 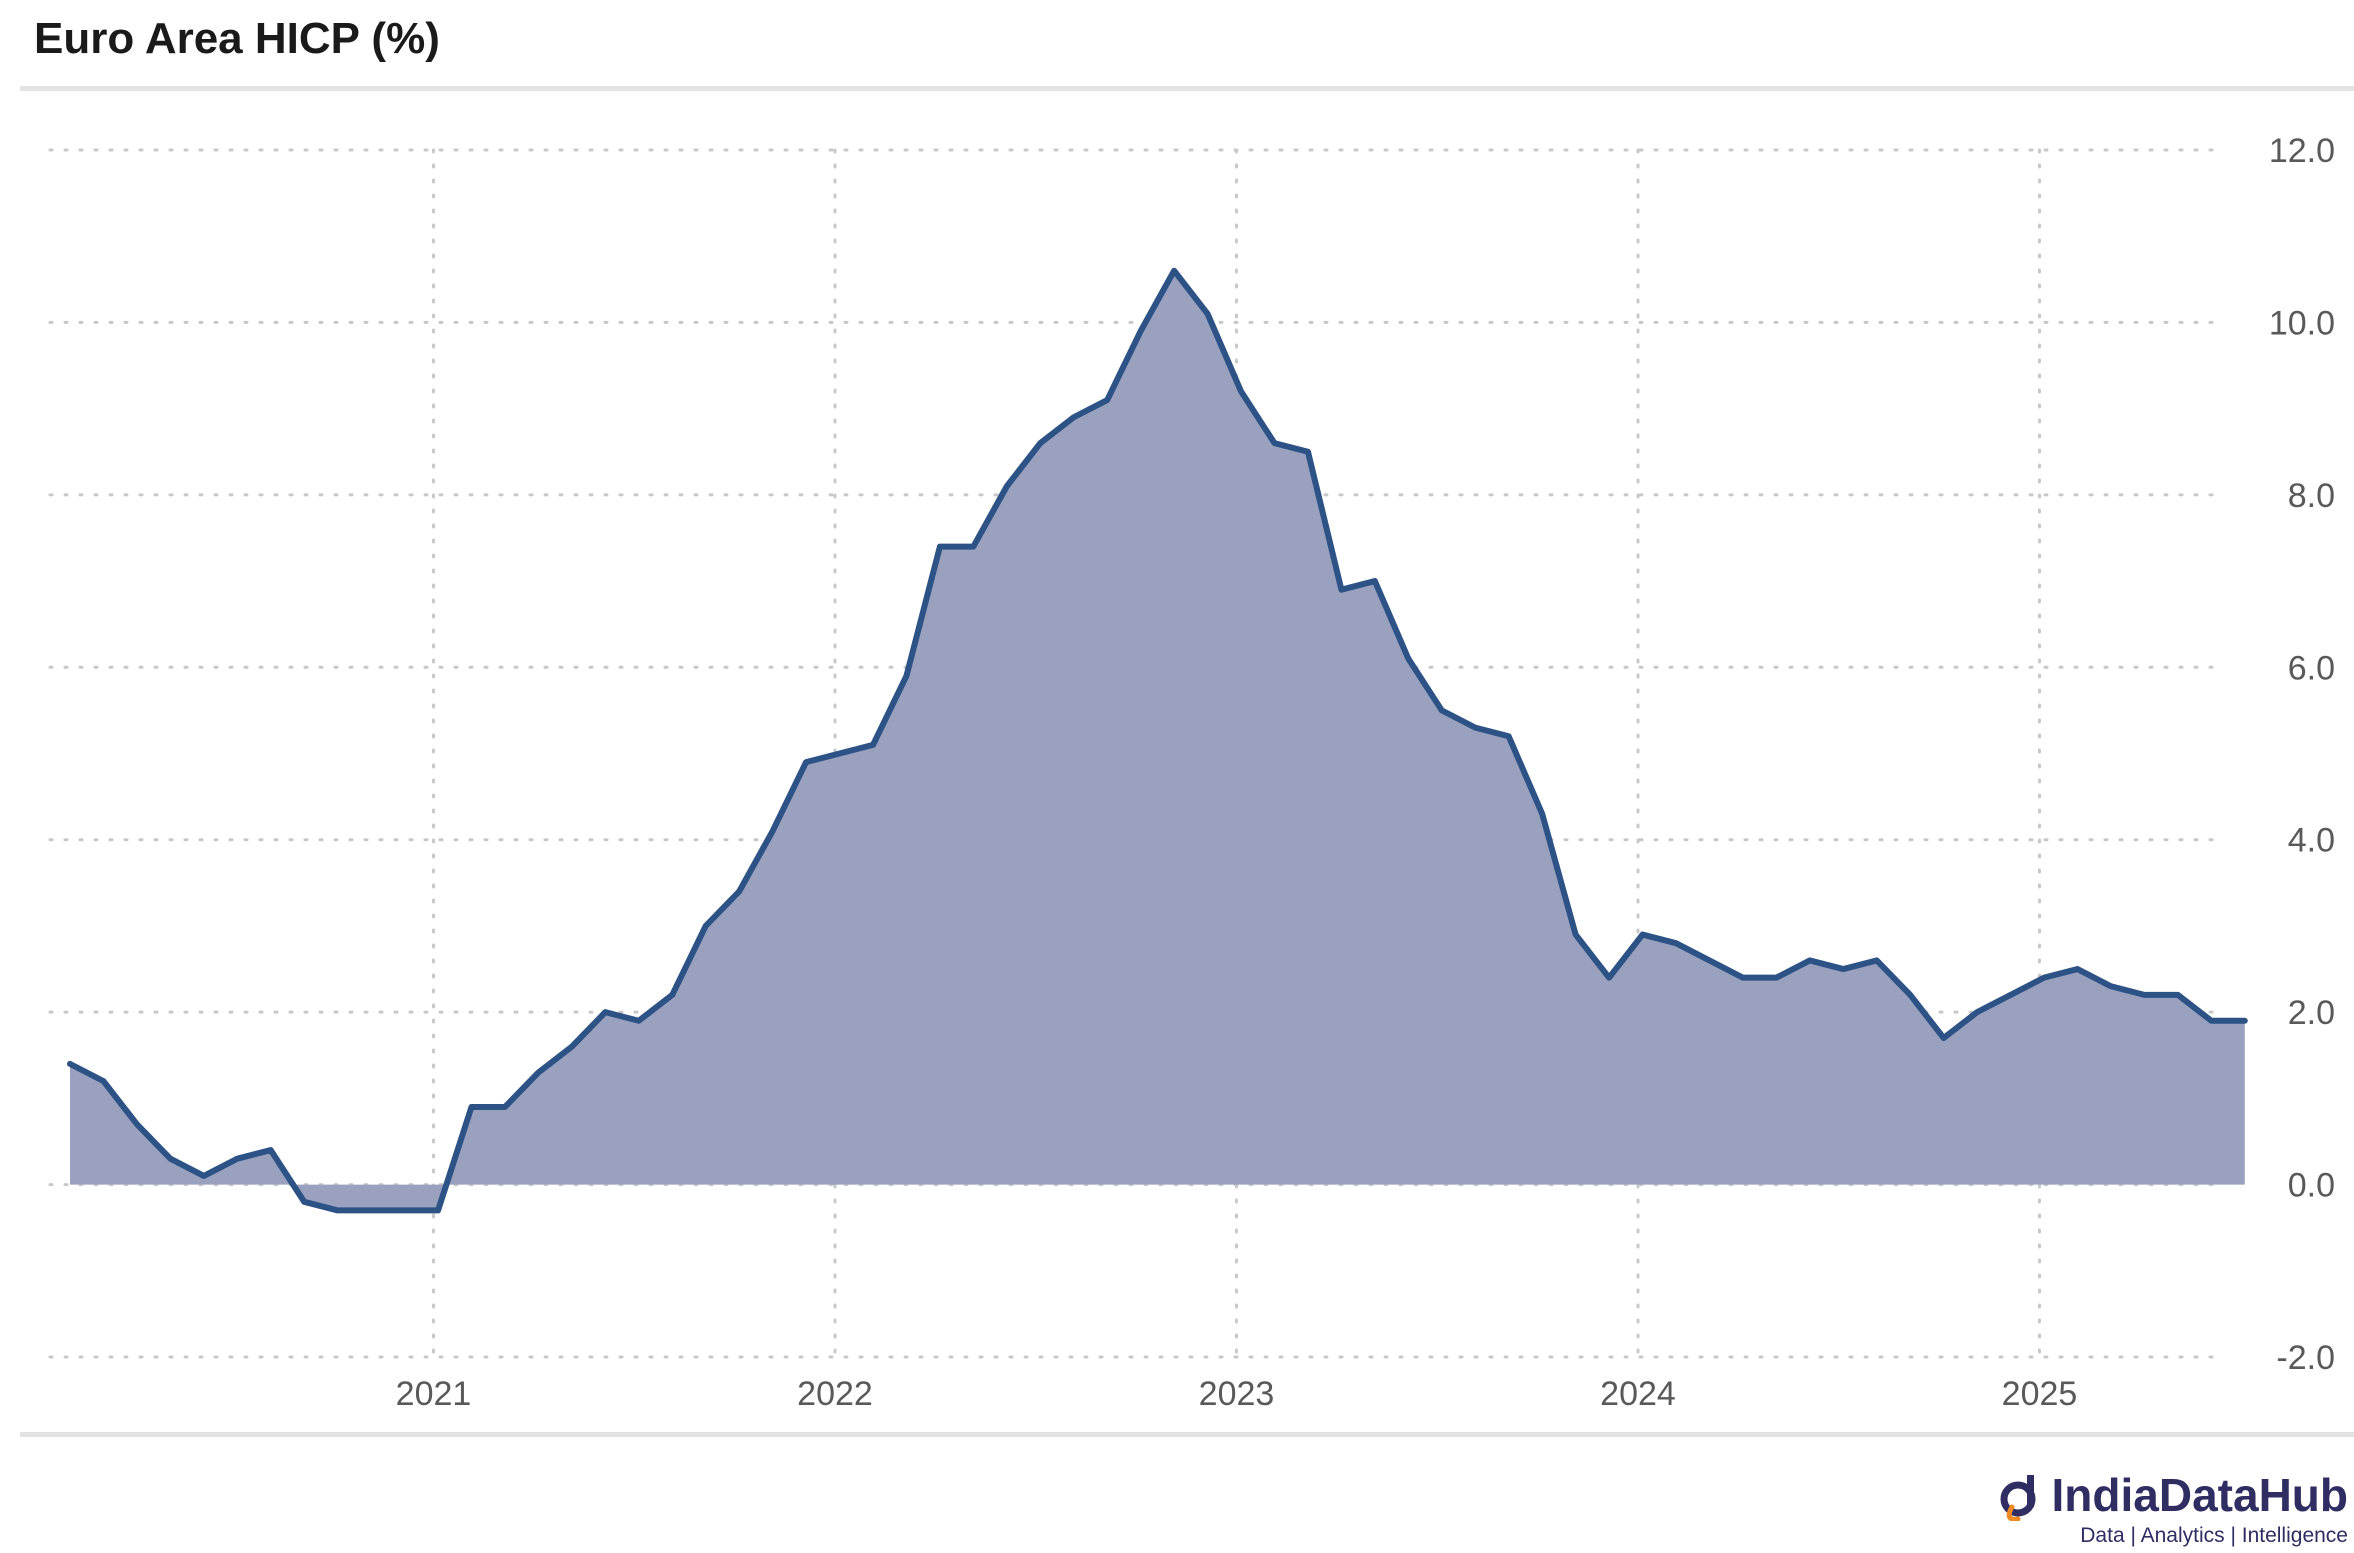 I want to click on y-tick-label: -2.0, so click(x=2305, y=1358).